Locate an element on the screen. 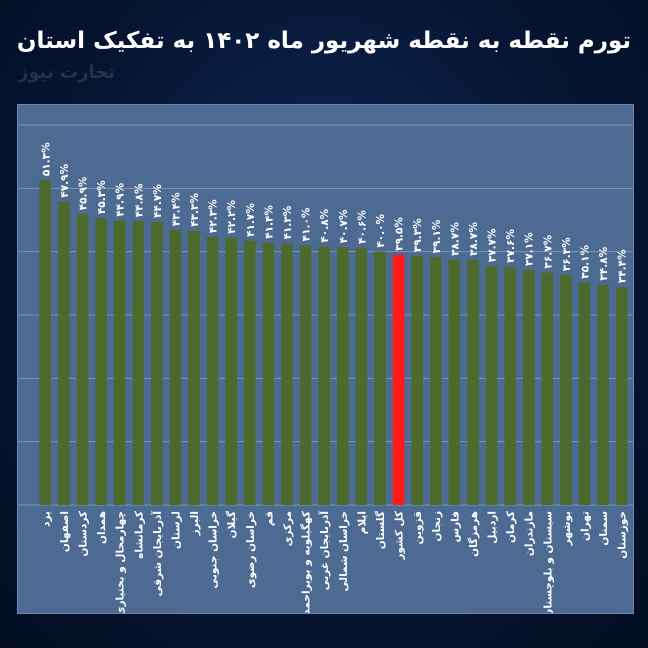  data-label: ۴۰.۸% is located at coordinates (325, 225).